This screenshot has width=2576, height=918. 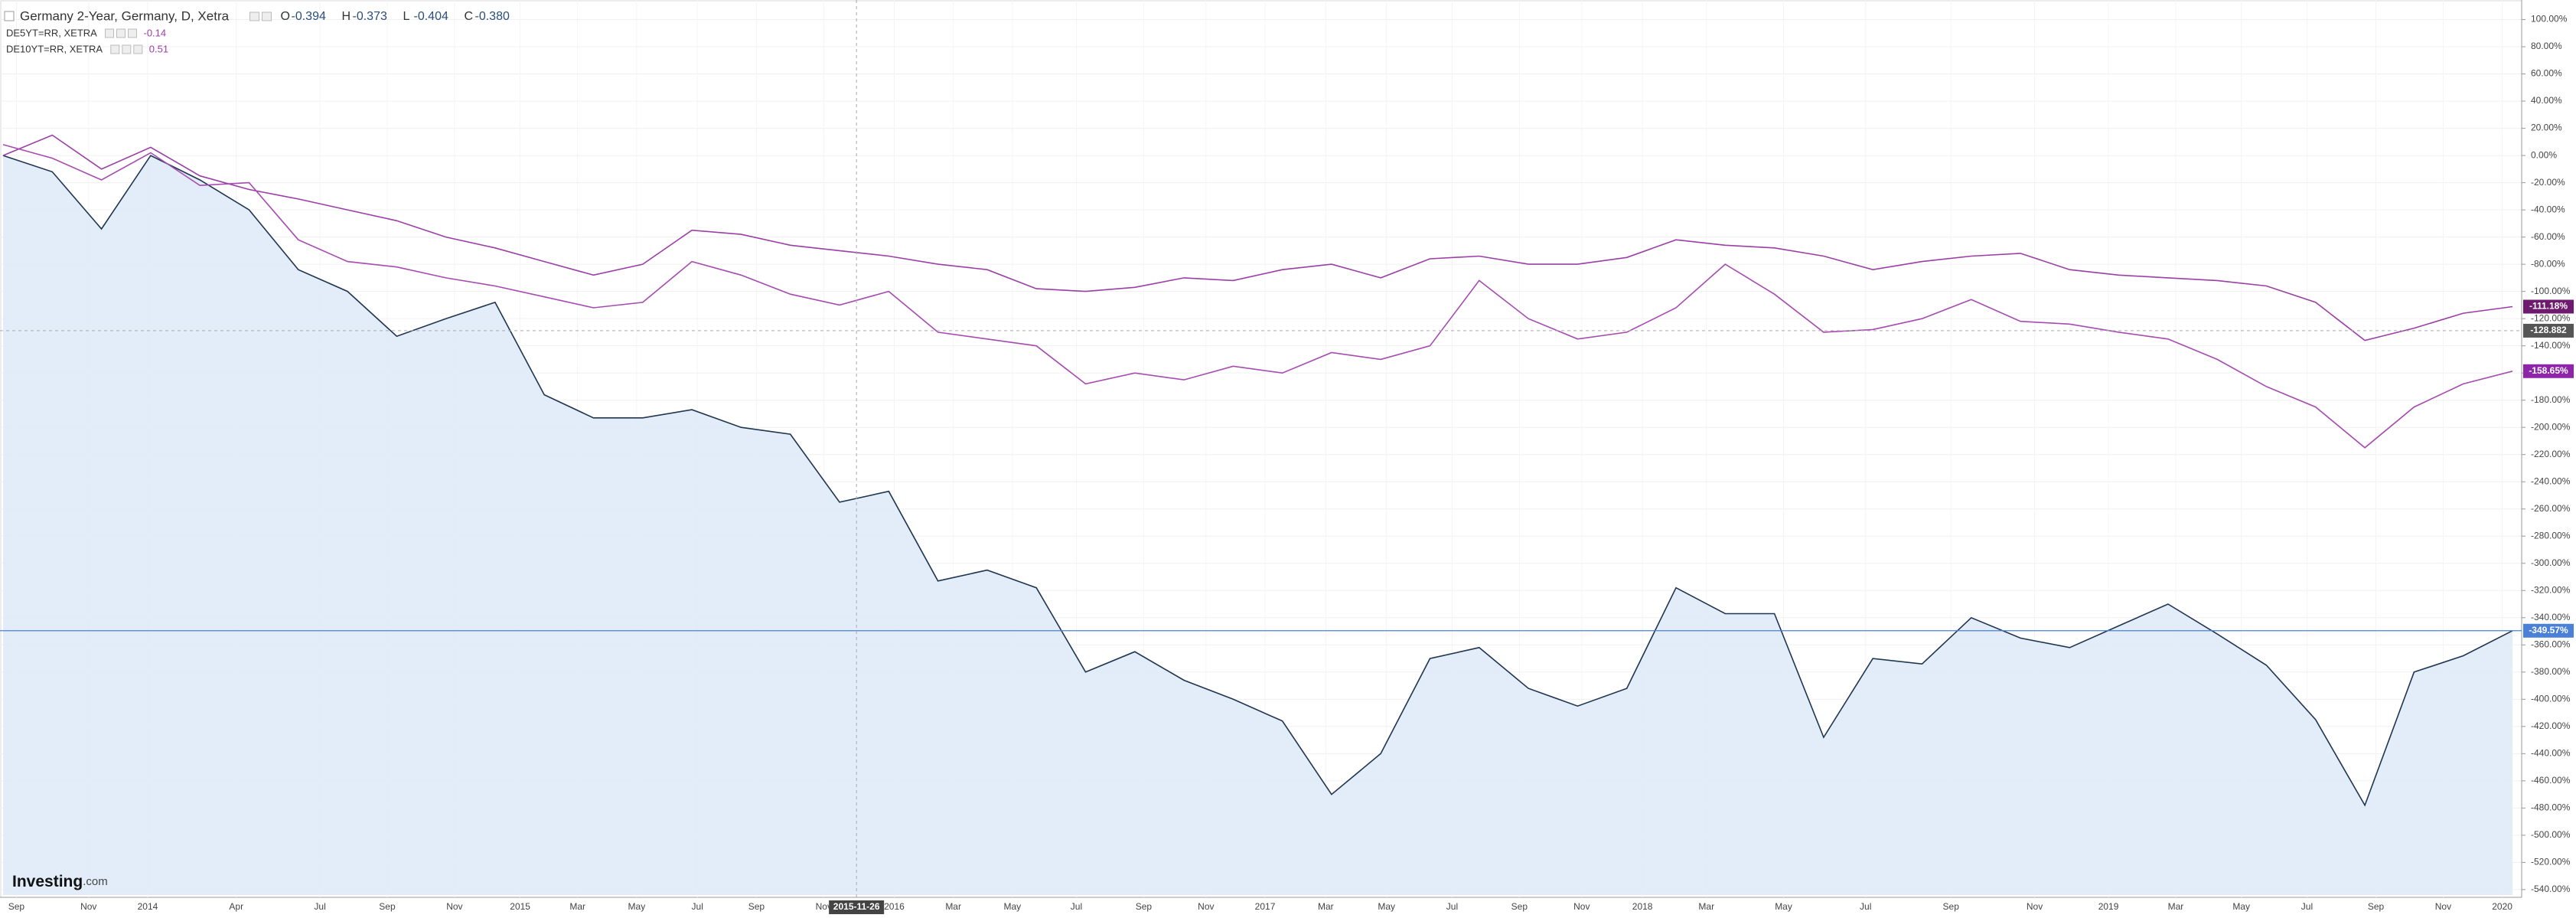 I want to click on last-value-label: -349.57%, so click(x=2548, y=630).